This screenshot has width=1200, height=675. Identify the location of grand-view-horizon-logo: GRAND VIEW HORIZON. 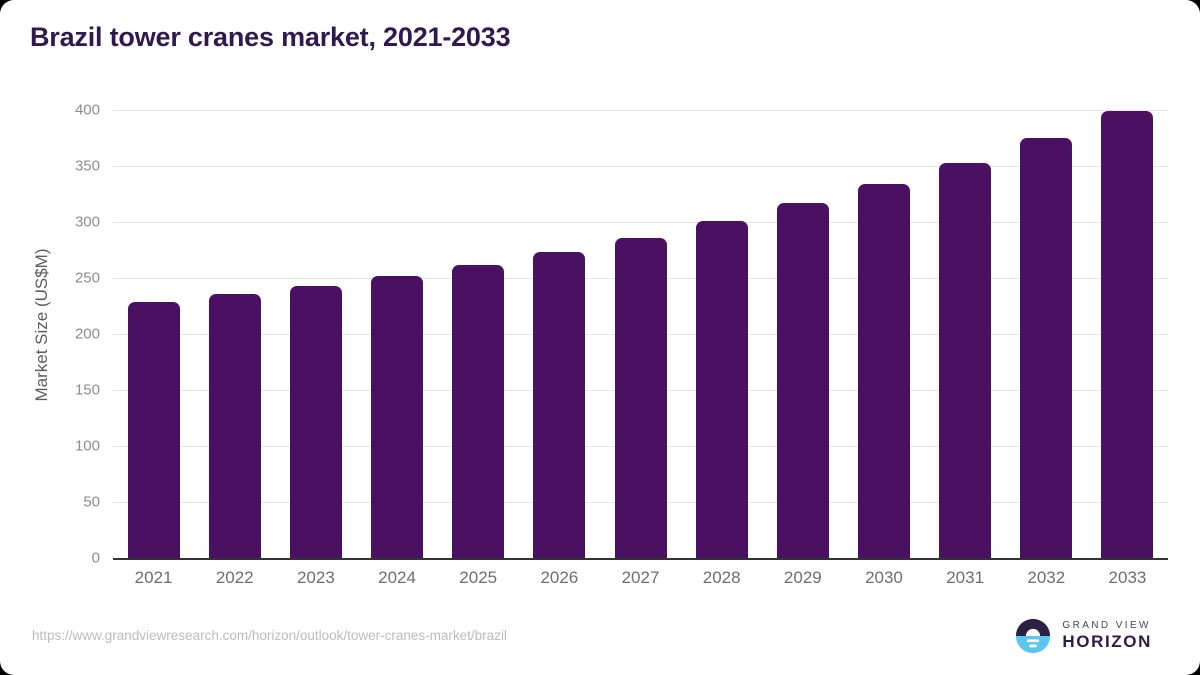
(1083, 636).